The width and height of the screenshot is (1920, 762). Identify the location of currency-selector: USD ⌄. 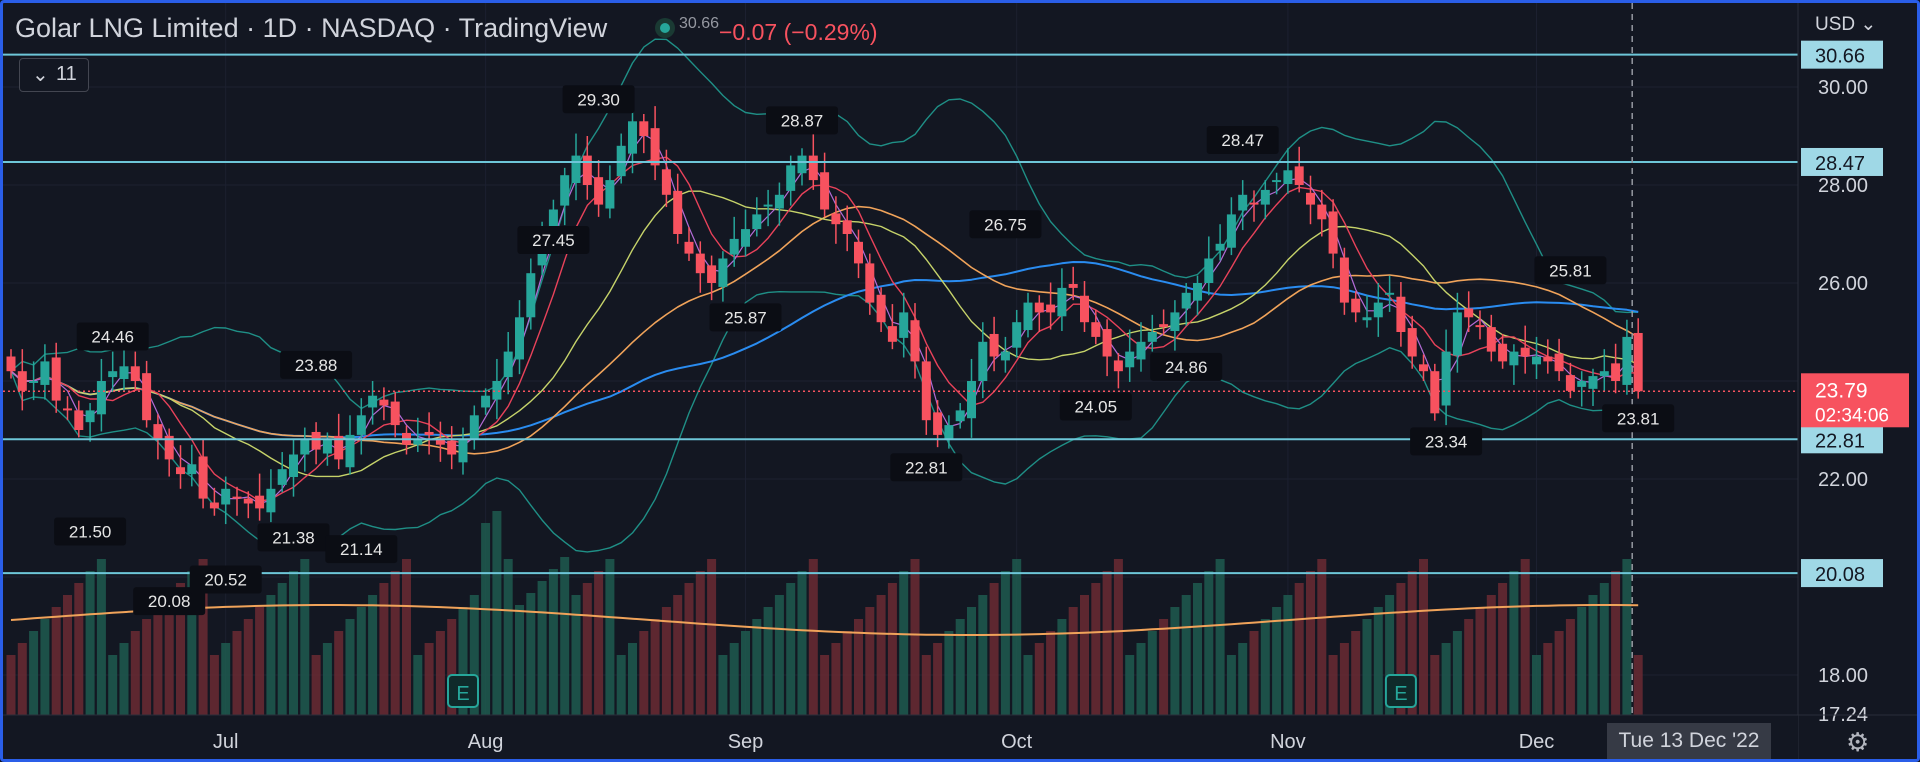
(1846, 24).